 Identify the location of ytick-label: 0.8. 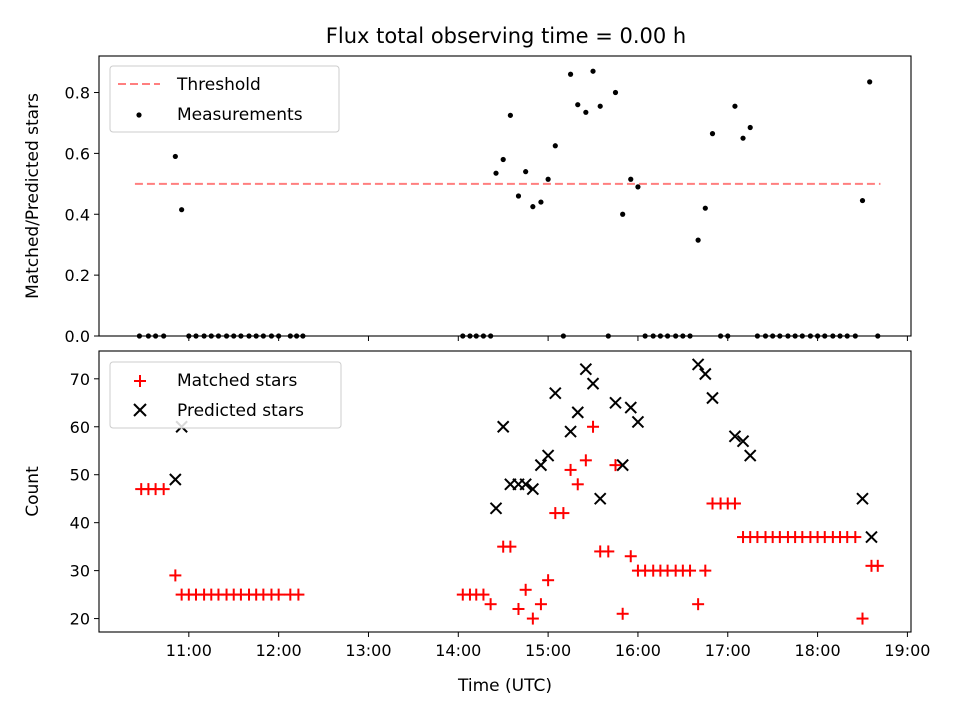
(77, 93).